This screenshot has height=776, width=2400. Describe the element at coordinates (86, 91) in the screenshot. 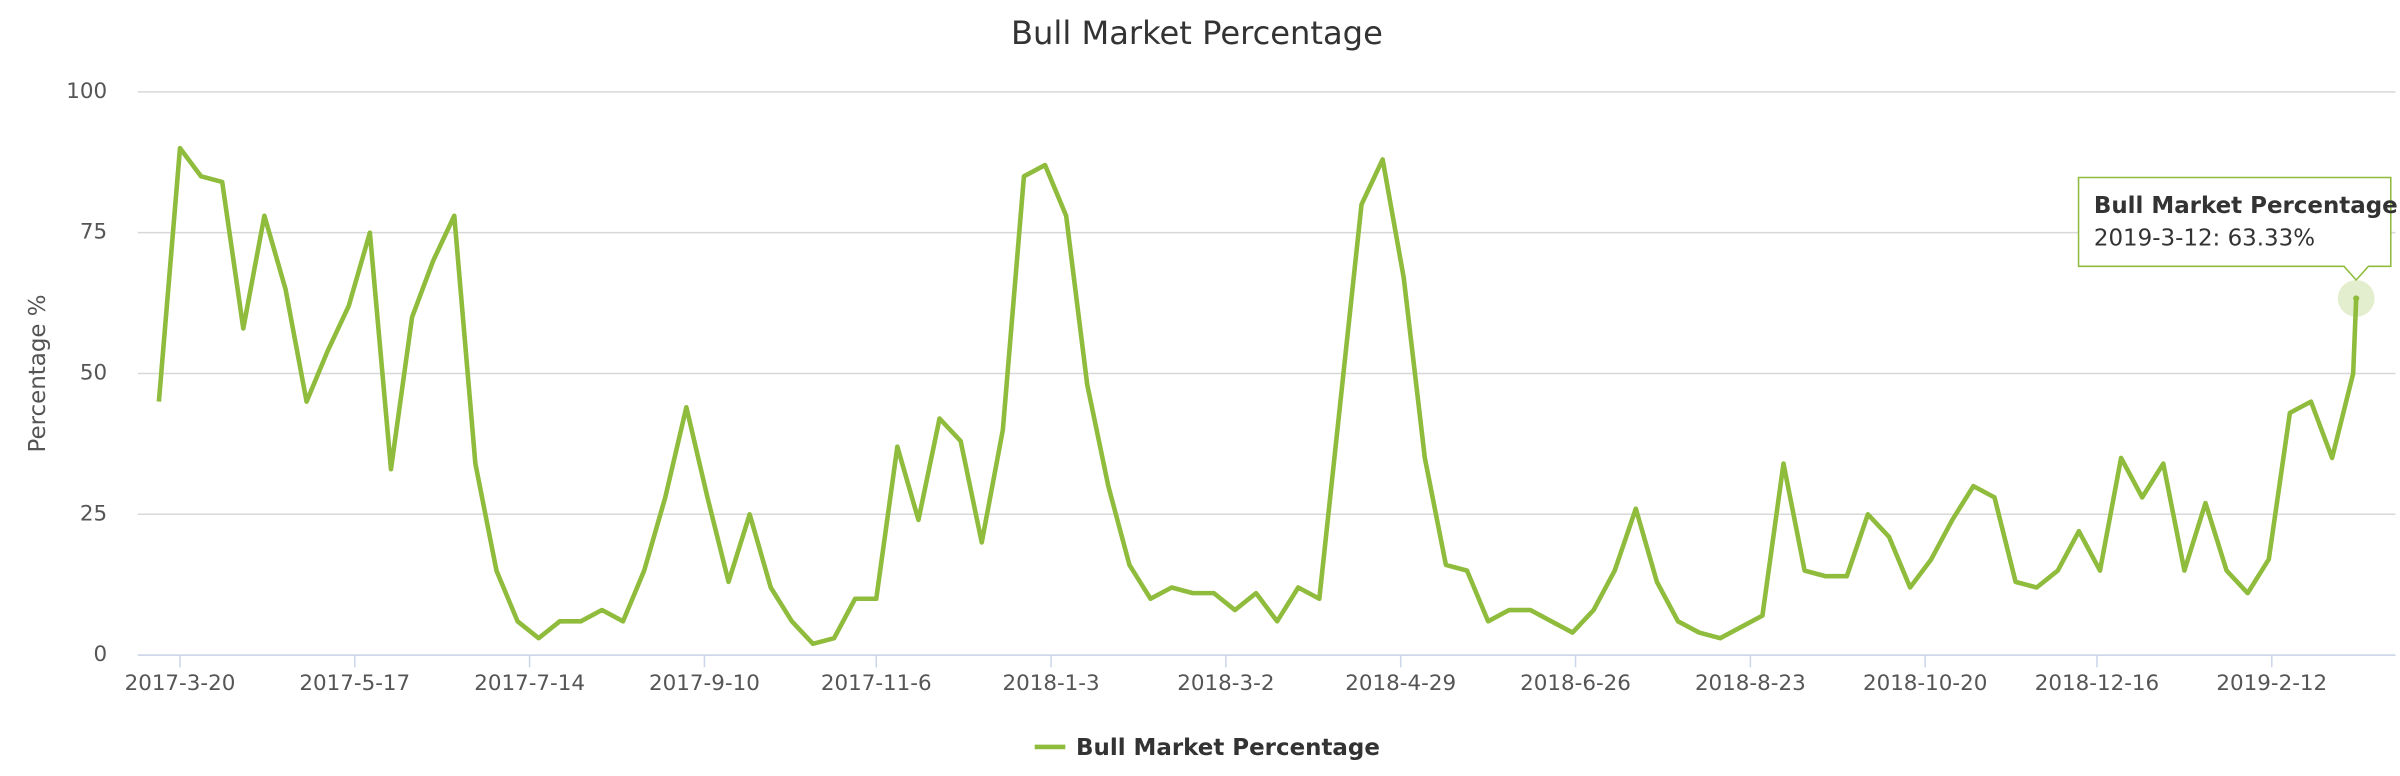

I see `y-tick-label: 100` at that location.